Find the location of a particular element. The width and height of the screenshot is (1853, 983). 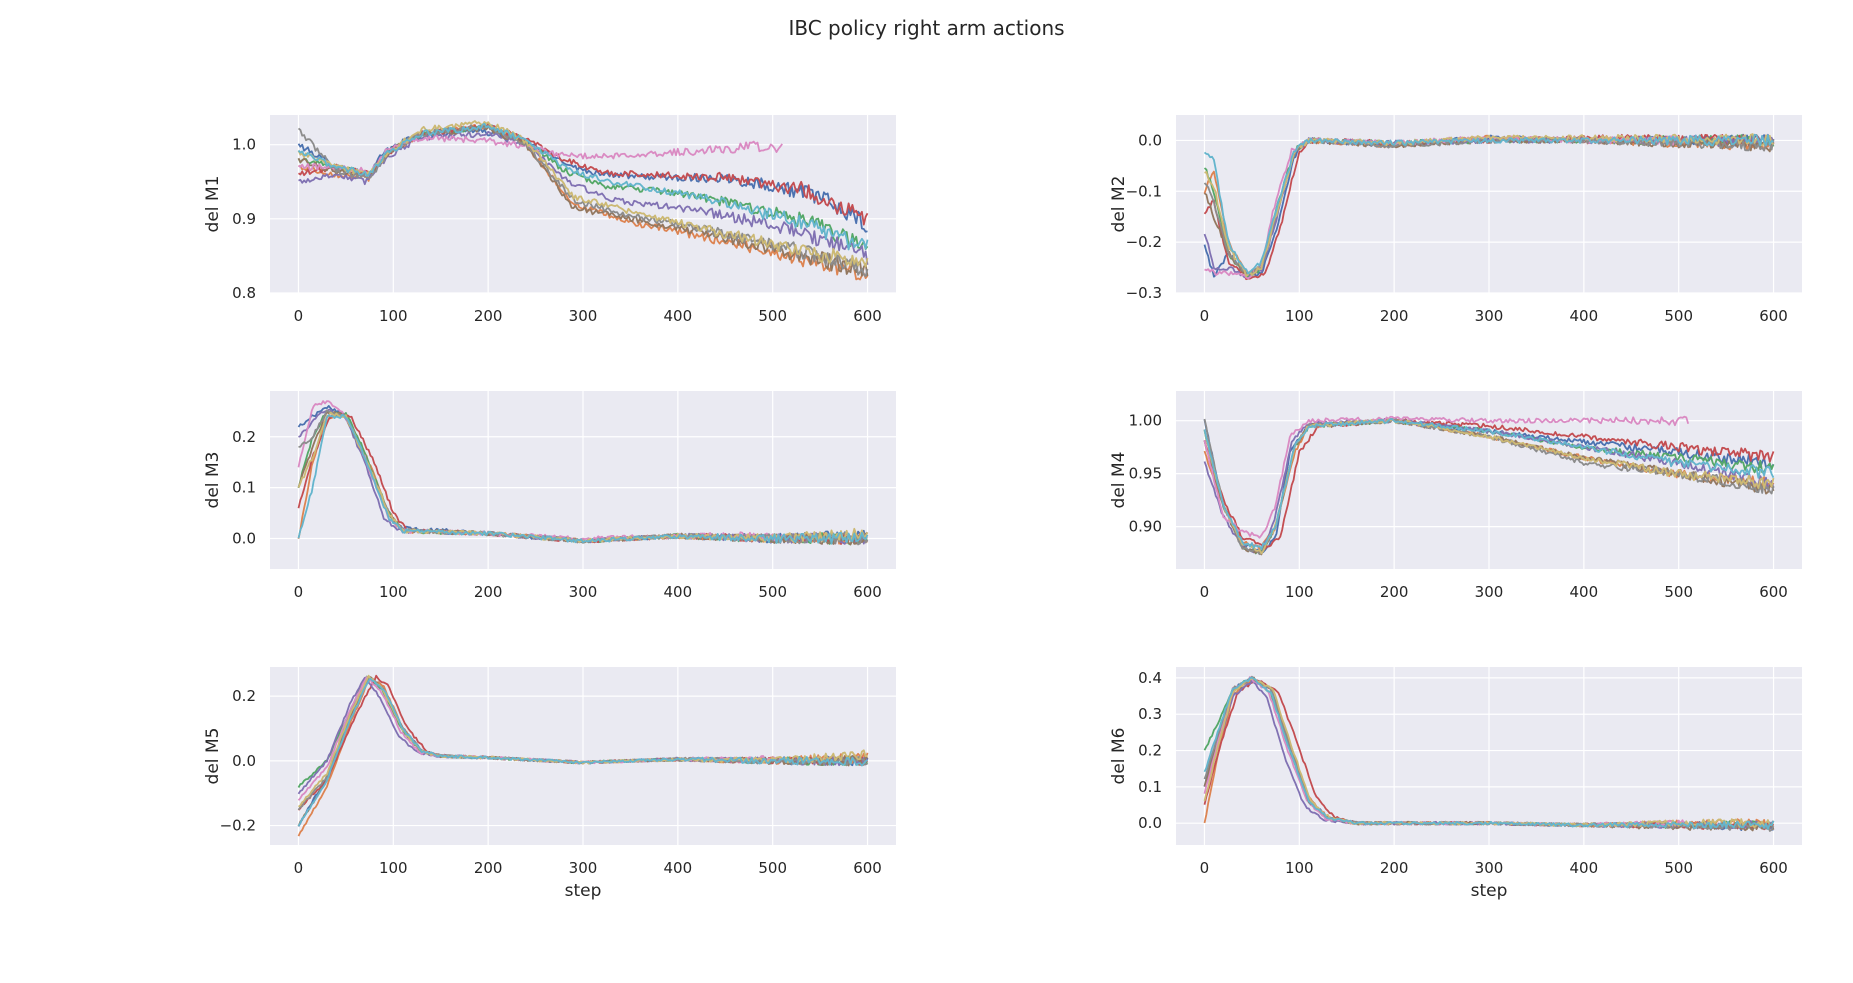

subplot-2: 0 100 200 300 400 500 600 −0.3 −0.2 −0.1 0.0 del M2 is located at coordinates (1455, 220).